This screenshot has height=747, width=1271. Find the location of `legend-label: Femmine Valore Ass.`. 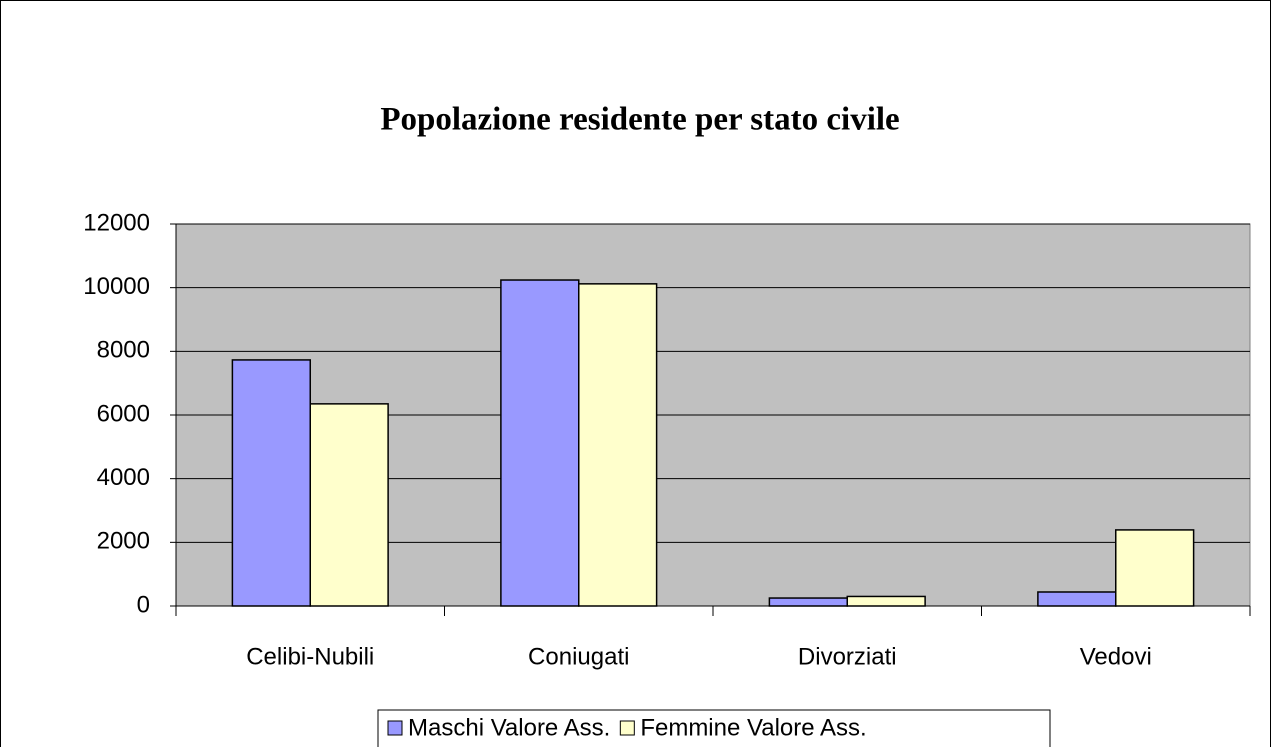

legend-label: Femmine Valore Ass. is located at coordinates (753, 727).